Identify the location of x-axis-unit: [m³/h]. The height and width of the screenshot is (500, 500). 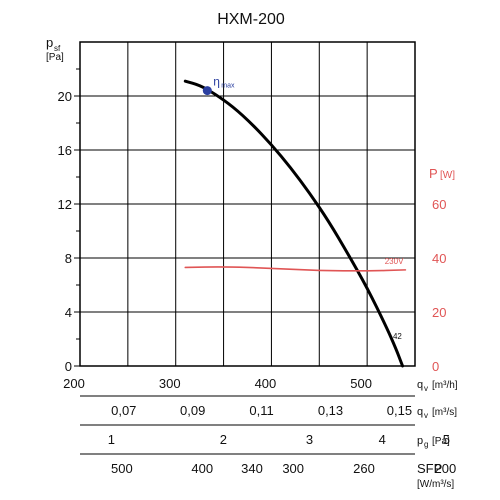
(445, 385).